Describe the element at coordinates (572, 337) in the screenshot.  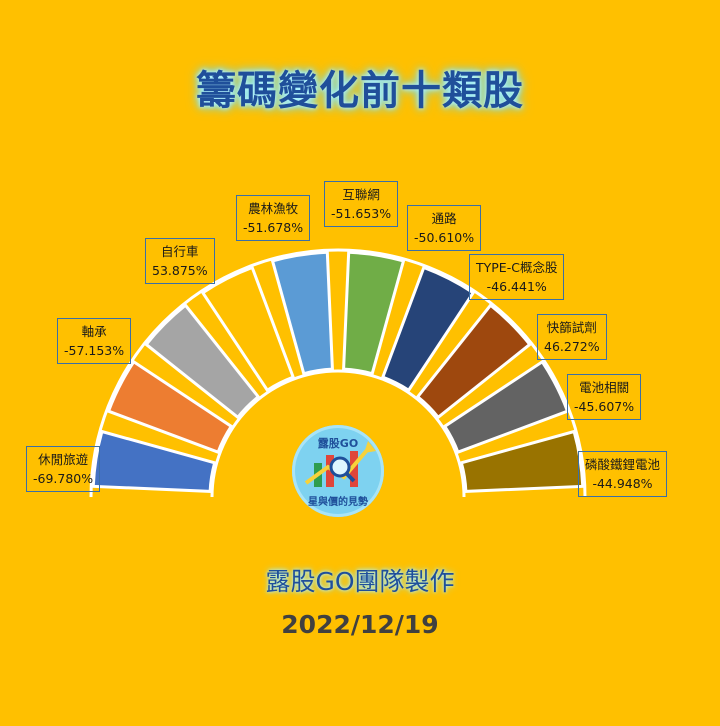
I see `data-label-8: 快篩試劑 46.272%` at that location.